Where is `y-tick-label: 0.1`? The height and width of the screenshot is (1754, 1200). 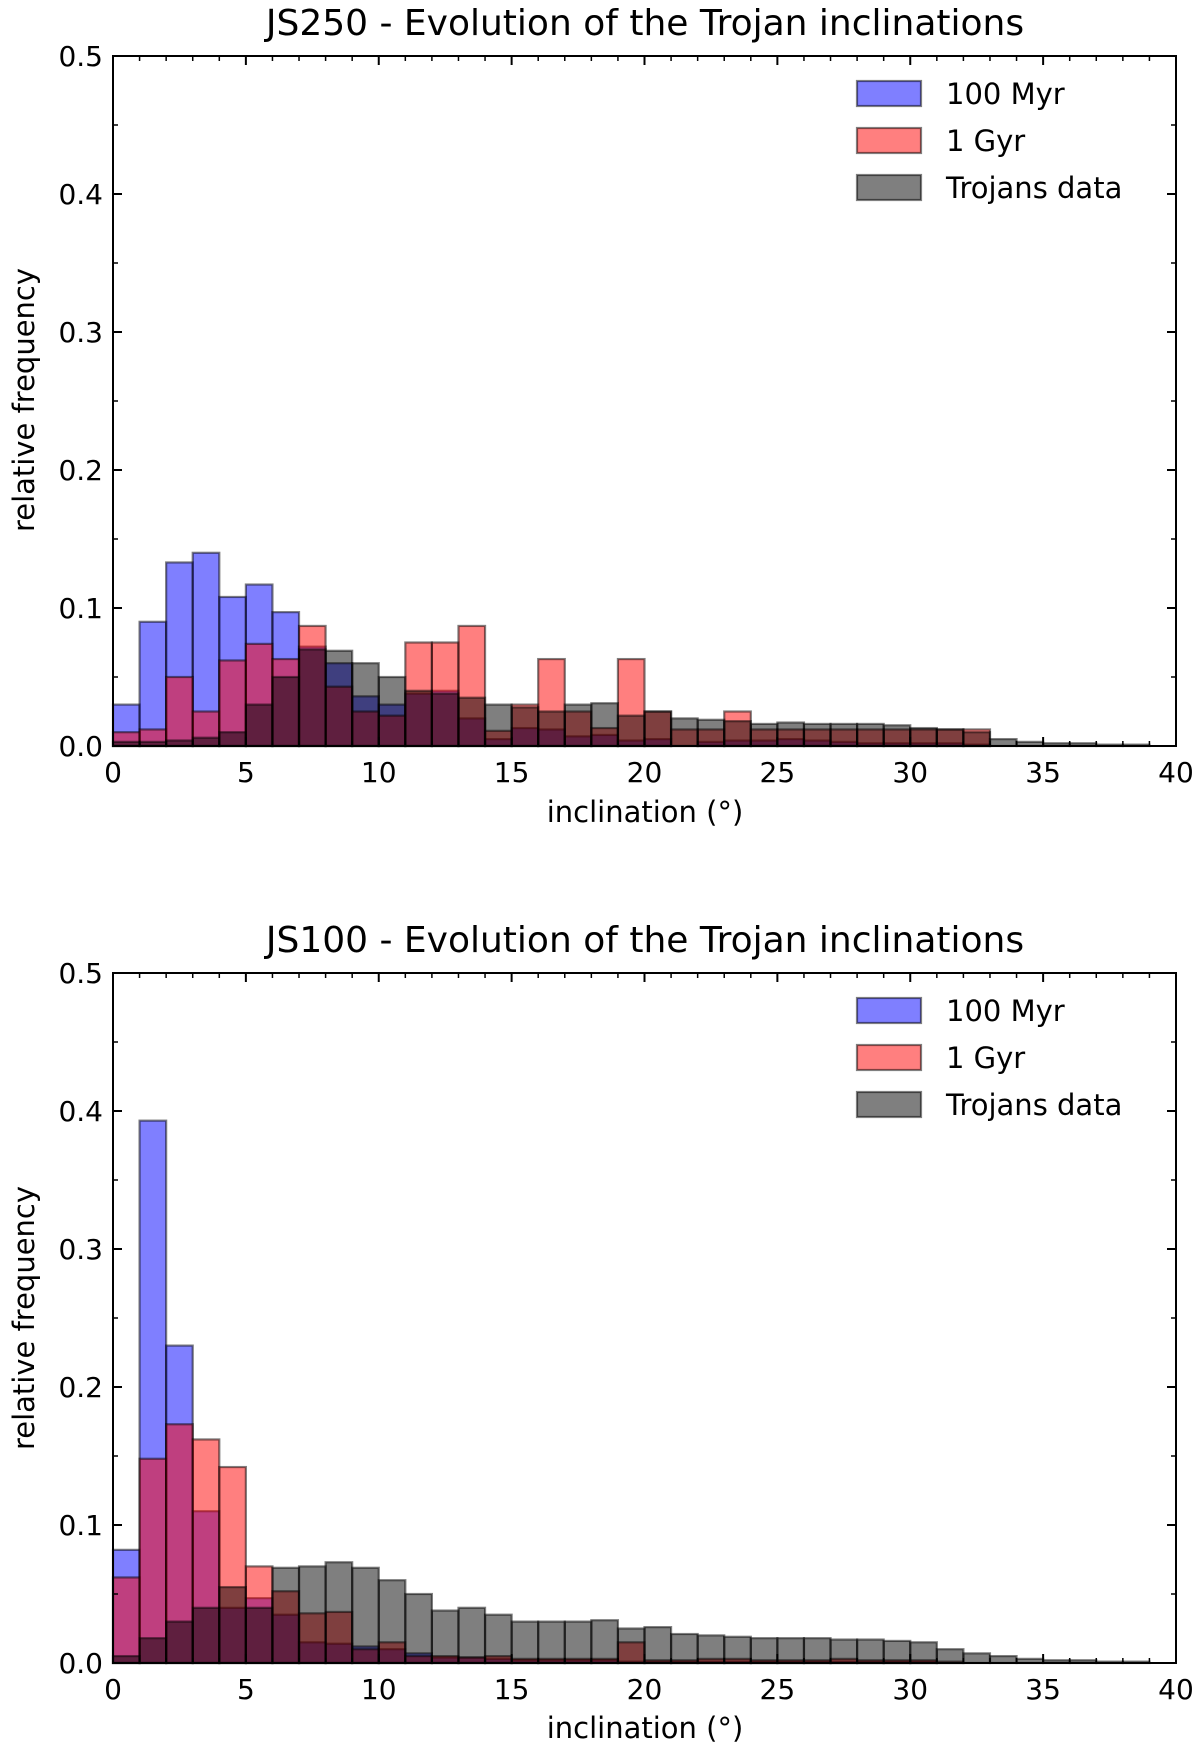
y-tick-label: 0.1 is located at coordinates (80, 608).